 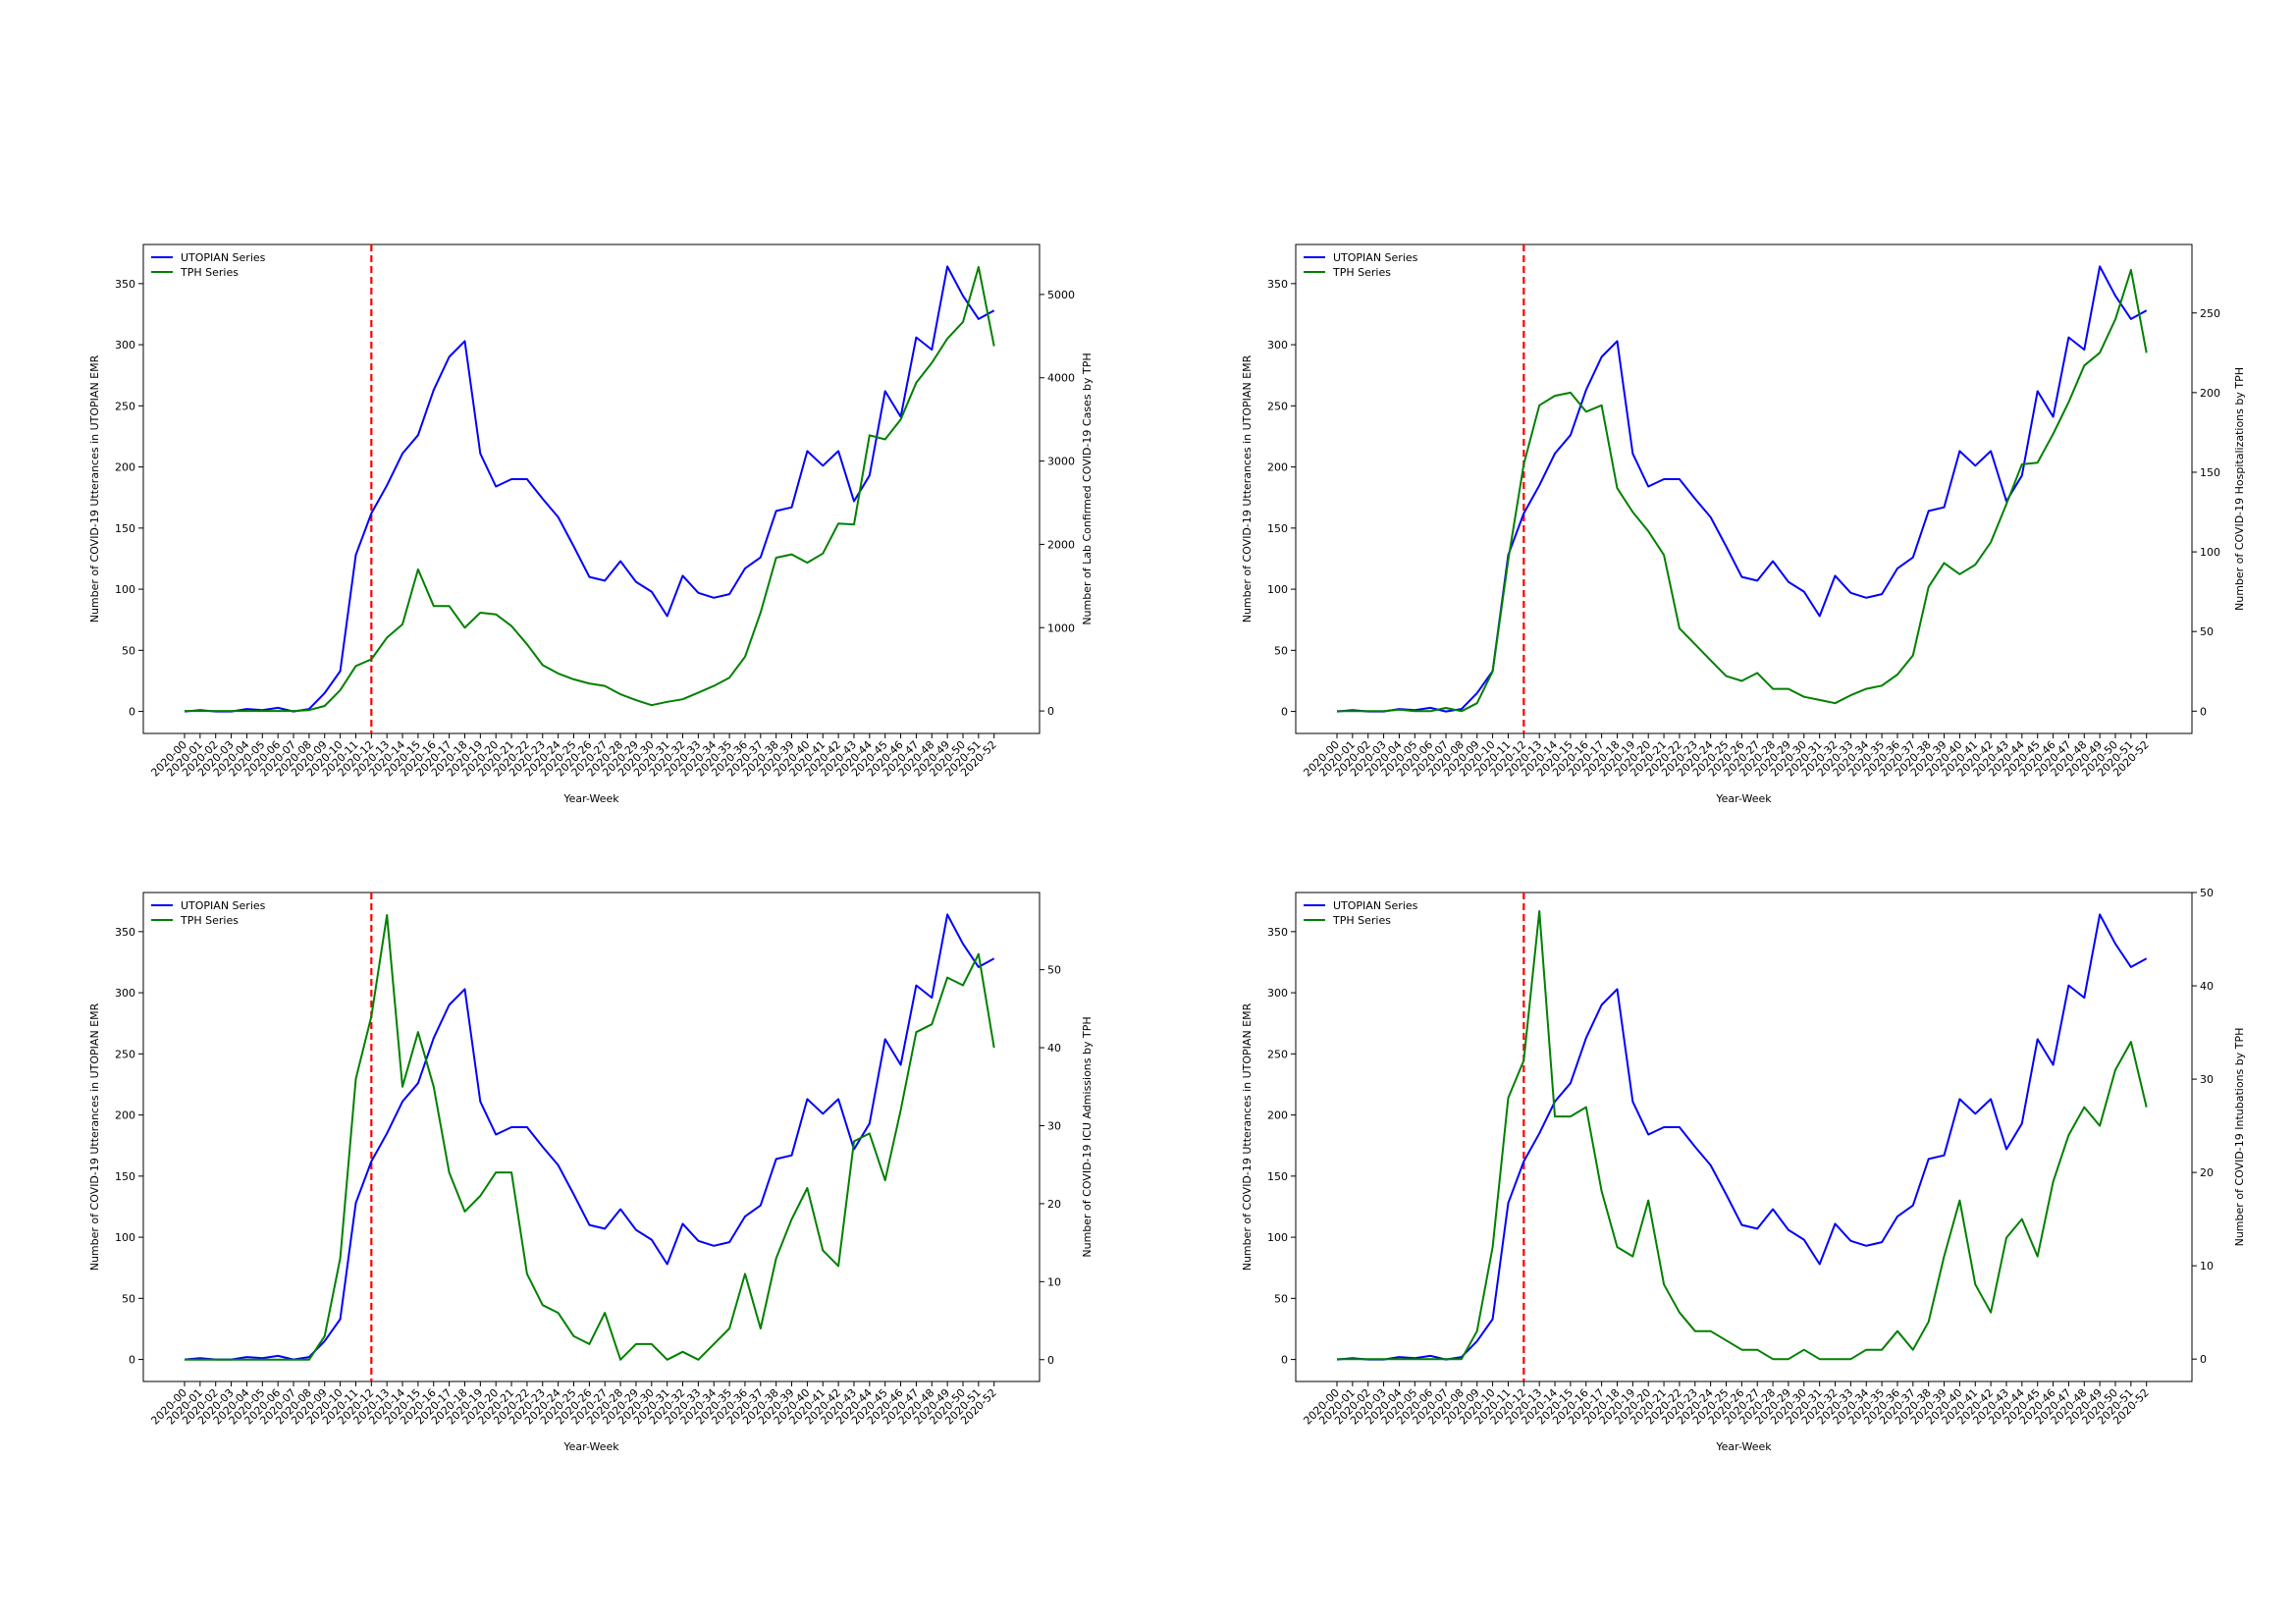 What do you see at coordinates (1061, 544) in the screenshot?
I see `y-right-tick-label: 2000` at bounding box center [1061, 544].